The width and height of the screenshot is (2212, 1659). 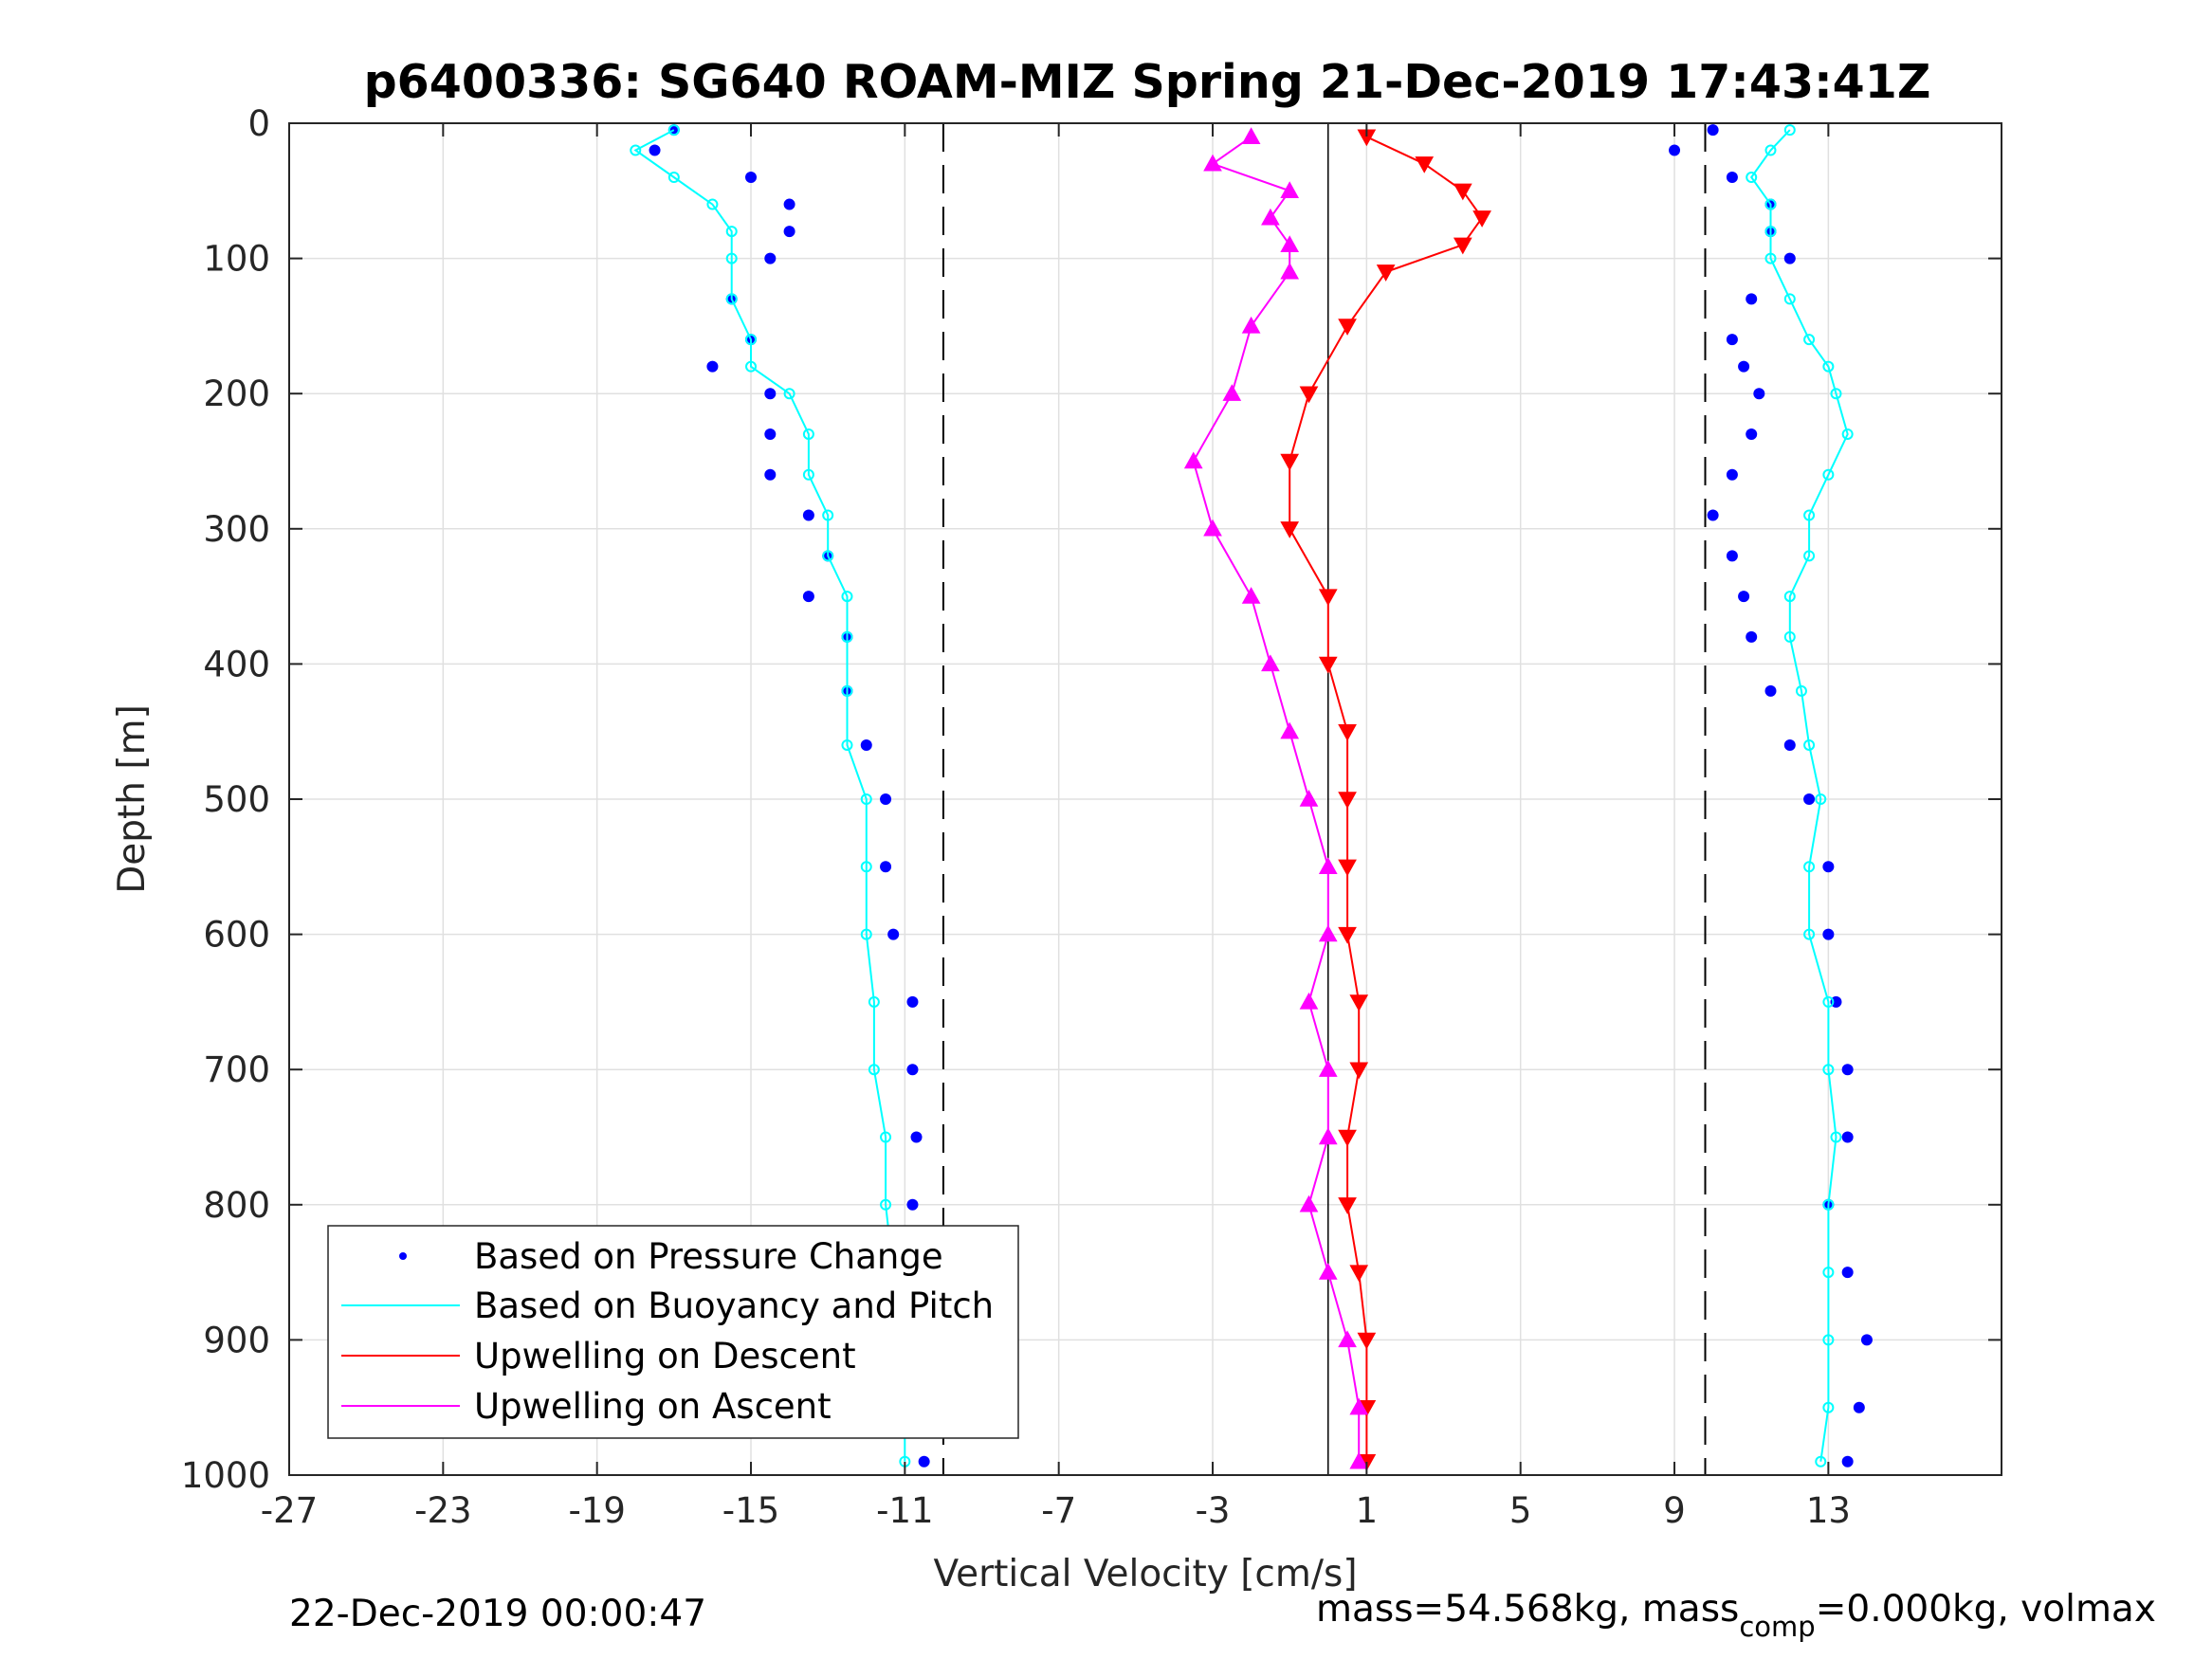 I want to click on x-tick-label: -11, so click(x=904, y=1510).